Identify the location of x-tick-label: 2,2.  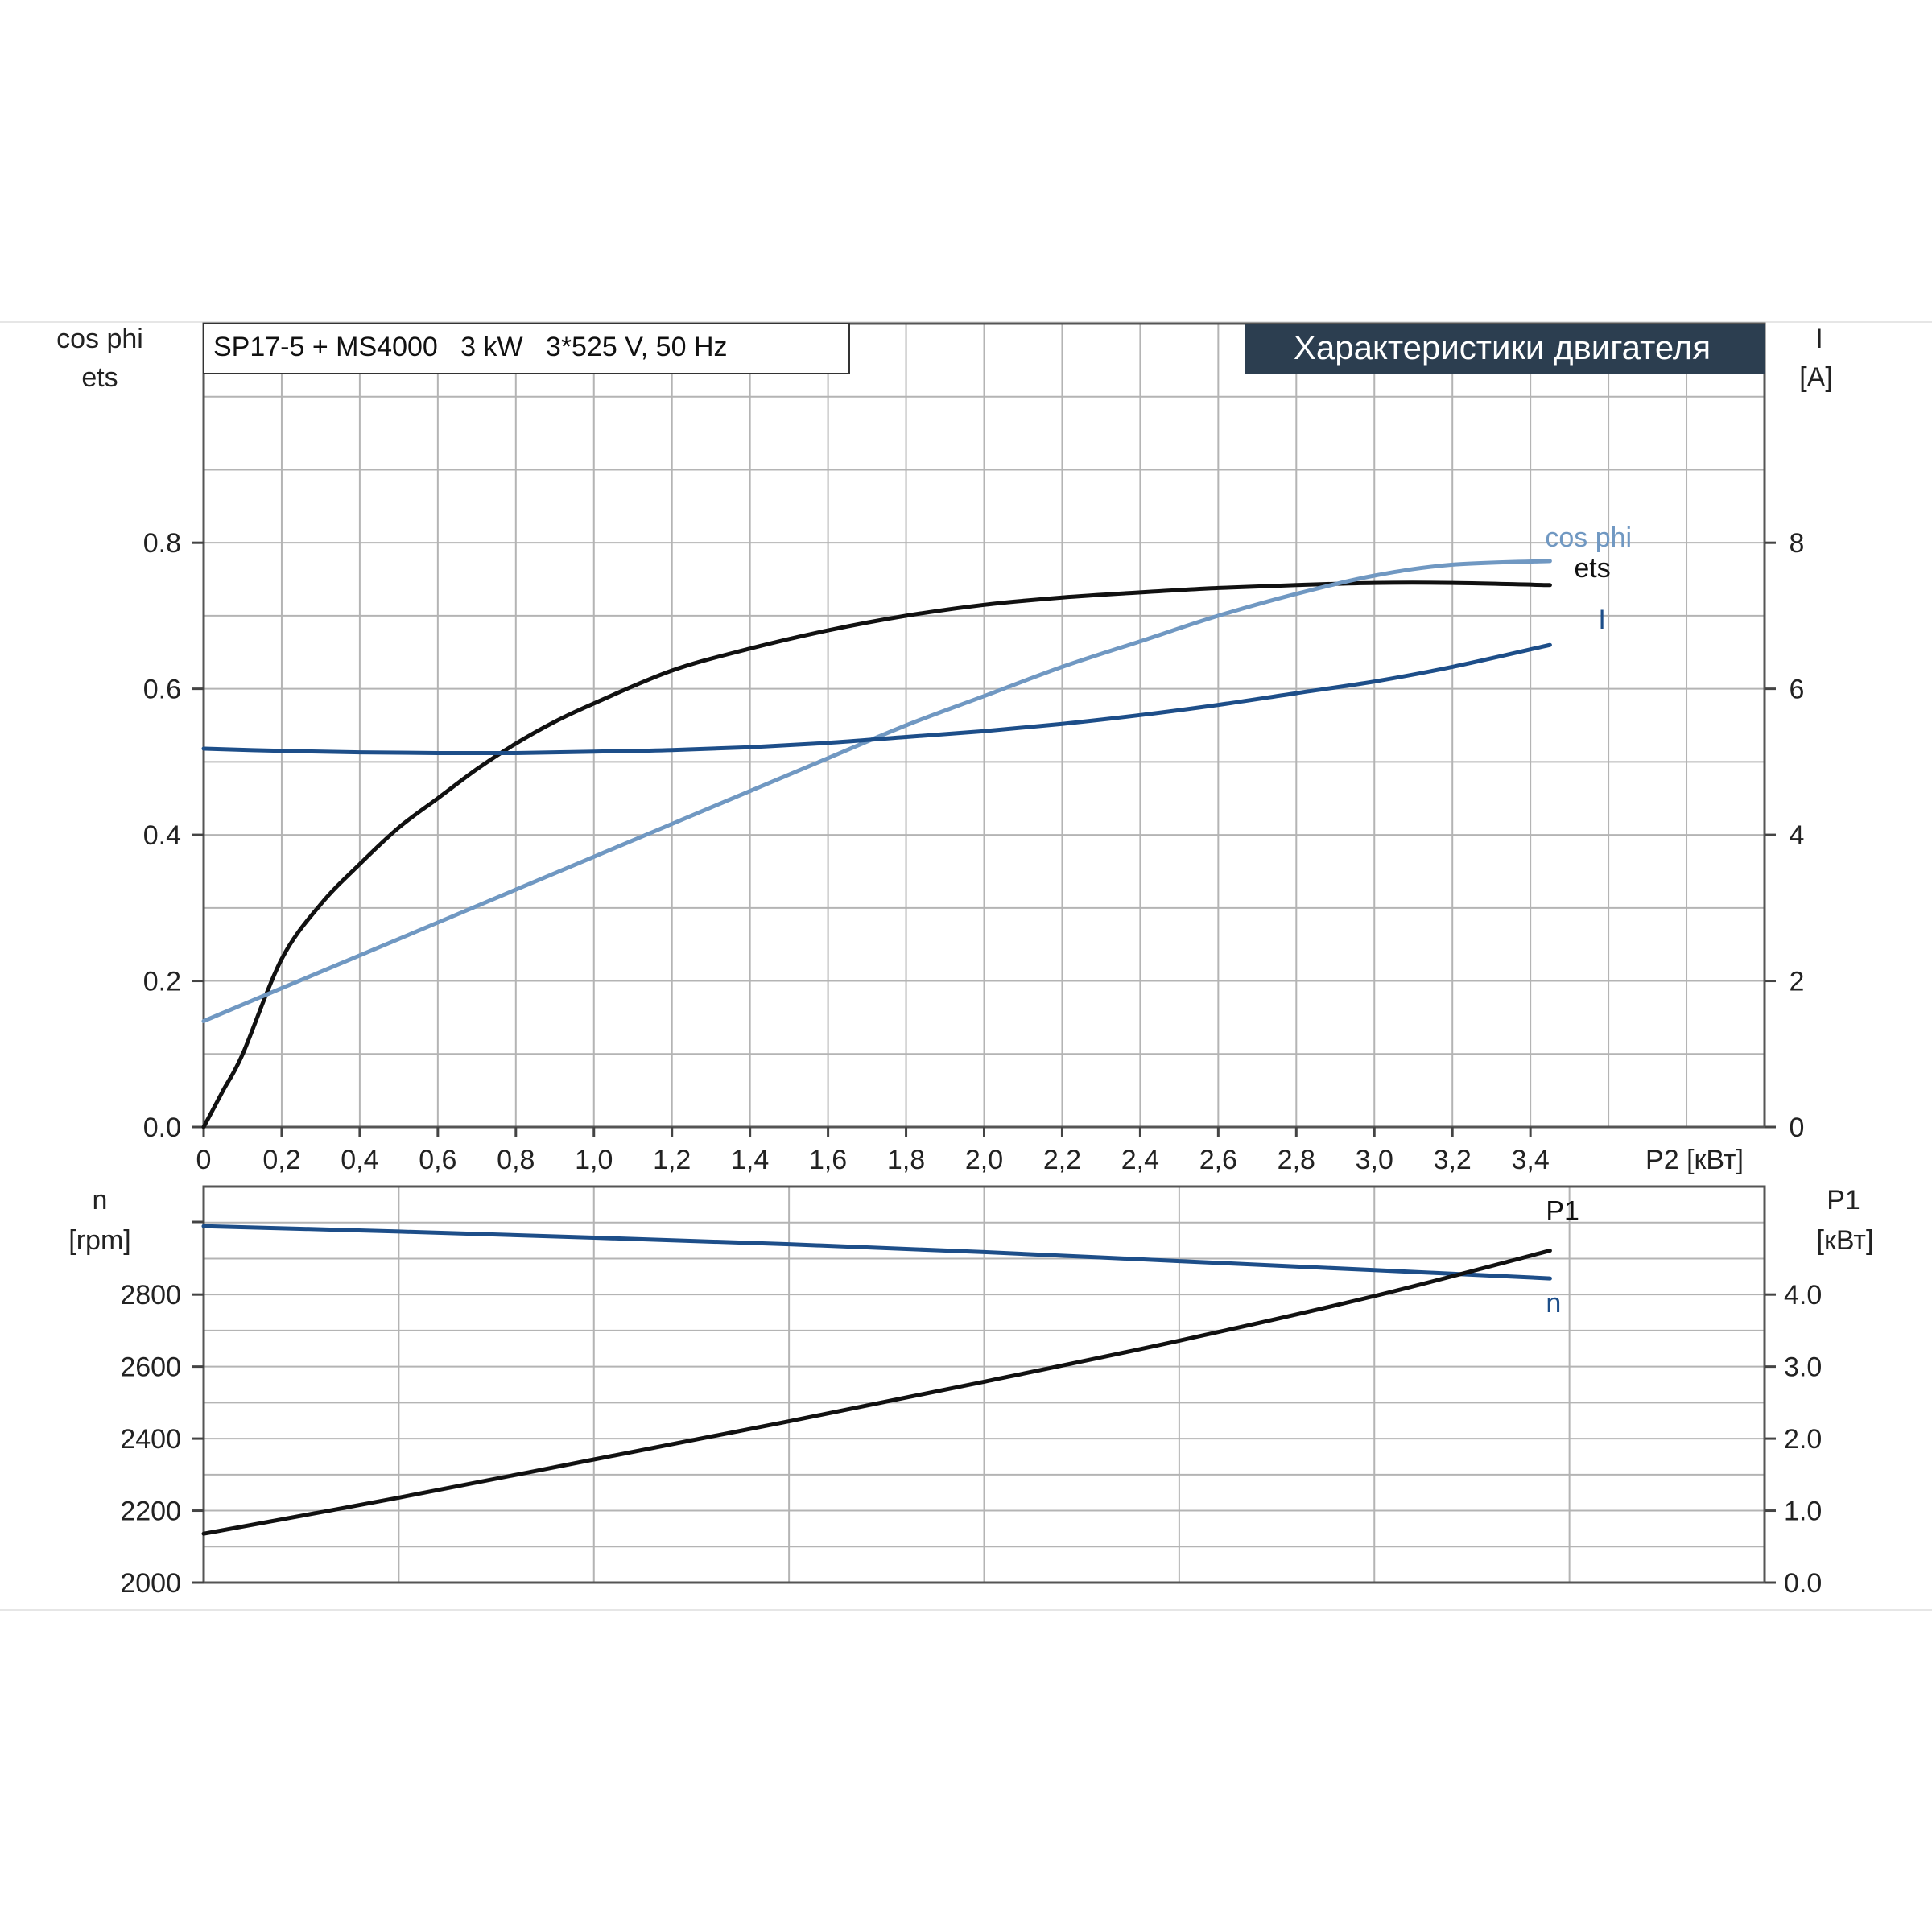
(1062, 1160).